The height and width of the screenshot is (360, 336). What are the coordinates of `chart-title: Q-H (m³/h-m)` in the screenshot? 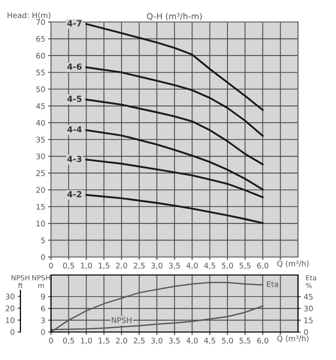 It's located at (174, 16).